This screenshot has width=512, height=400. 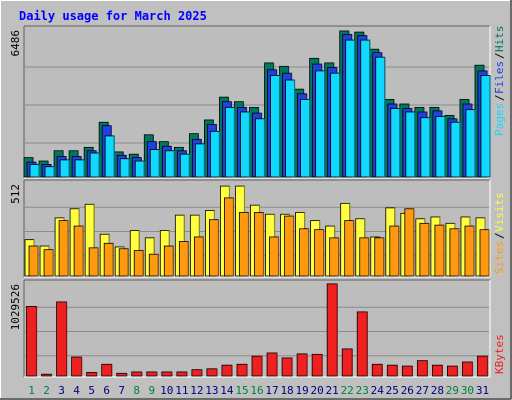 I want to click on legend-kbytes: KBytes, so click(x=499, y=354).